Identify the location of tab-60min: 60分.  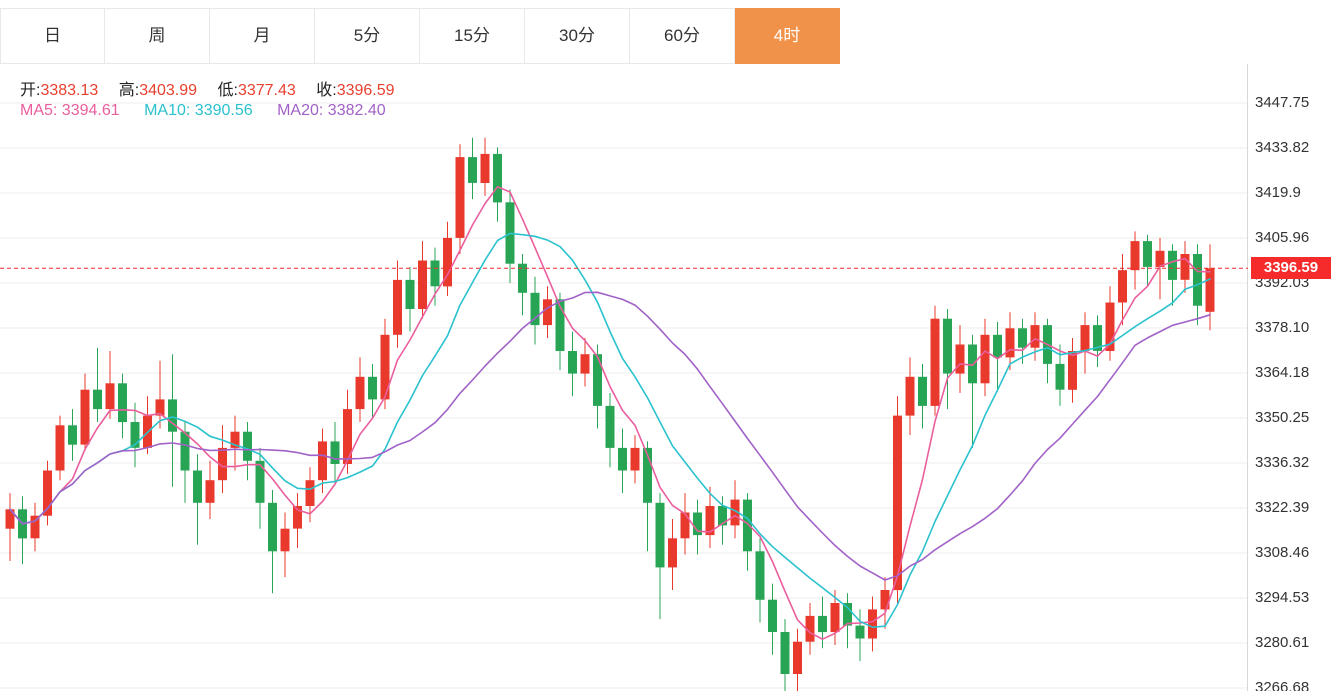
(682, 36).